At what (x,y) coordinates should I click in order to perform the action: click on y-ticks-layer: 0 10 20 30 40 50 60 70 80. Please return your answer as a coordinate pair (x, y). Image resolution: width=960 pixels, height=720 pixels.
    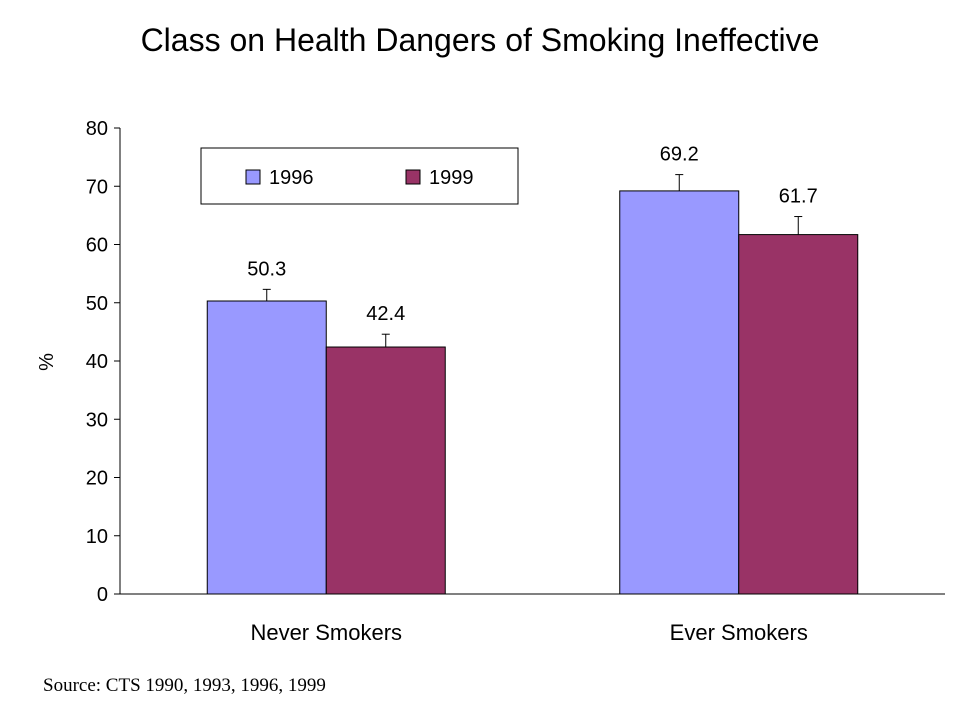
    Looking at the image, I should click on (103, 362).